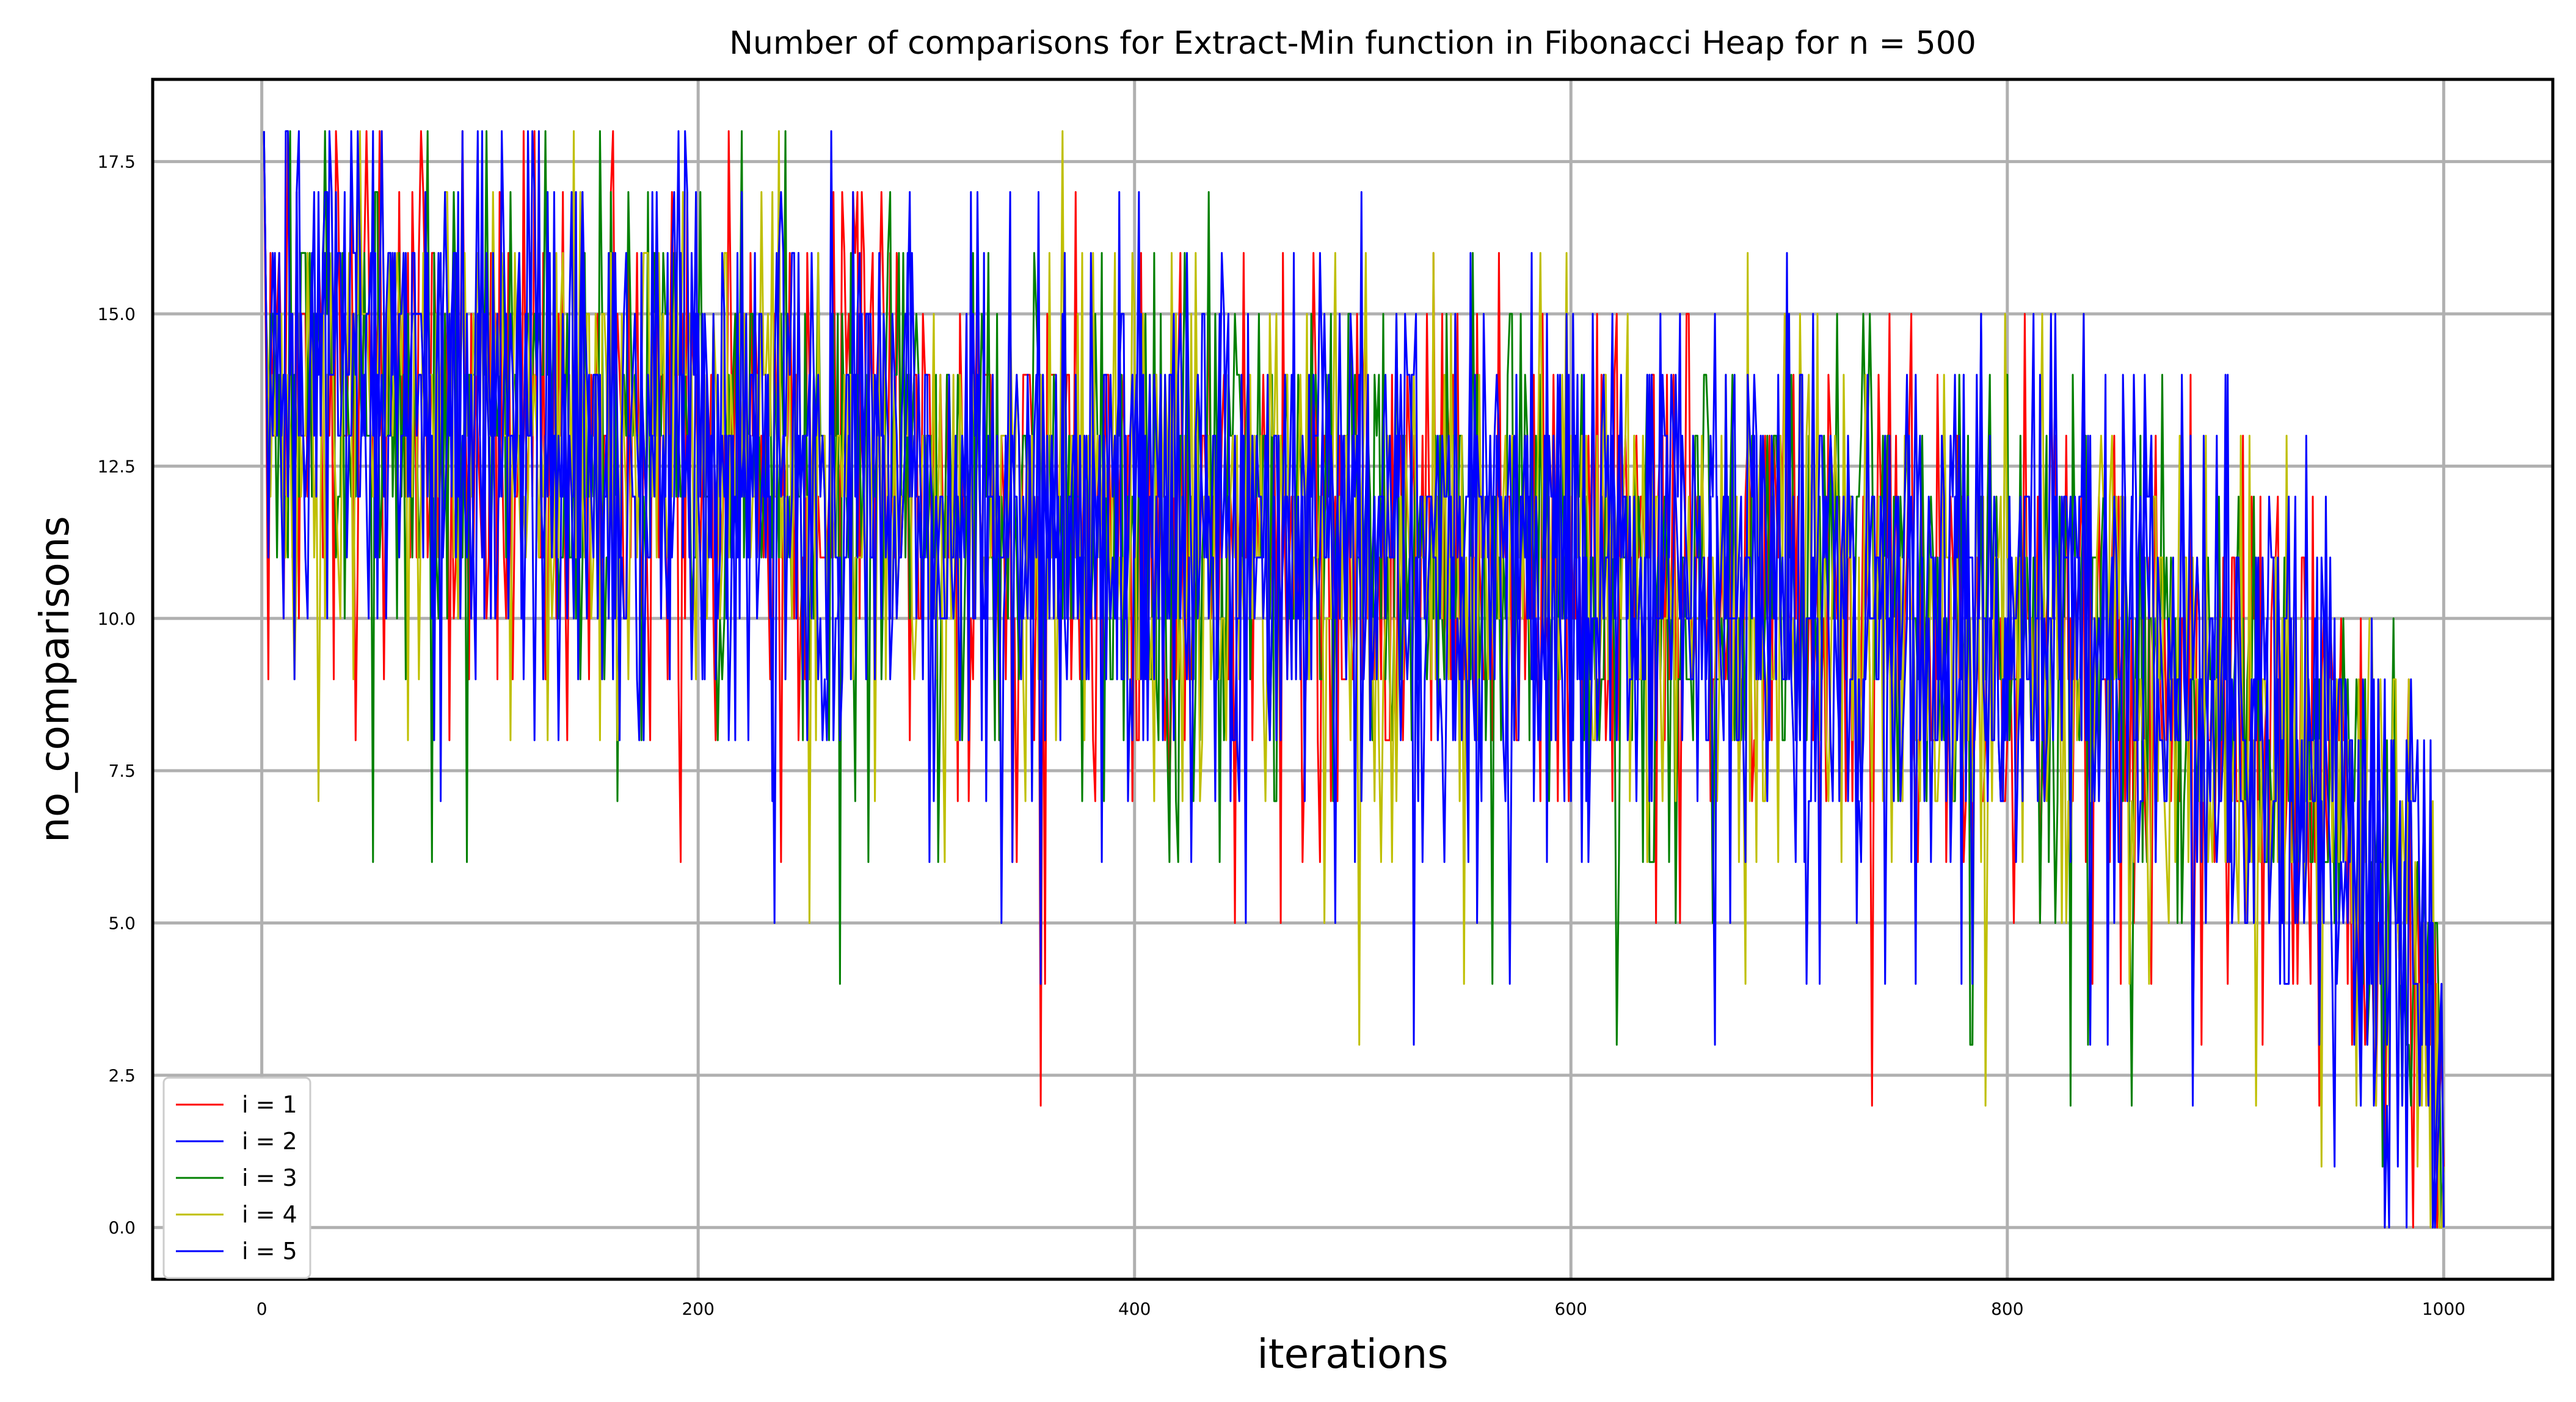  I want to click on x-tick-label: 800, so click(2007, 1309).